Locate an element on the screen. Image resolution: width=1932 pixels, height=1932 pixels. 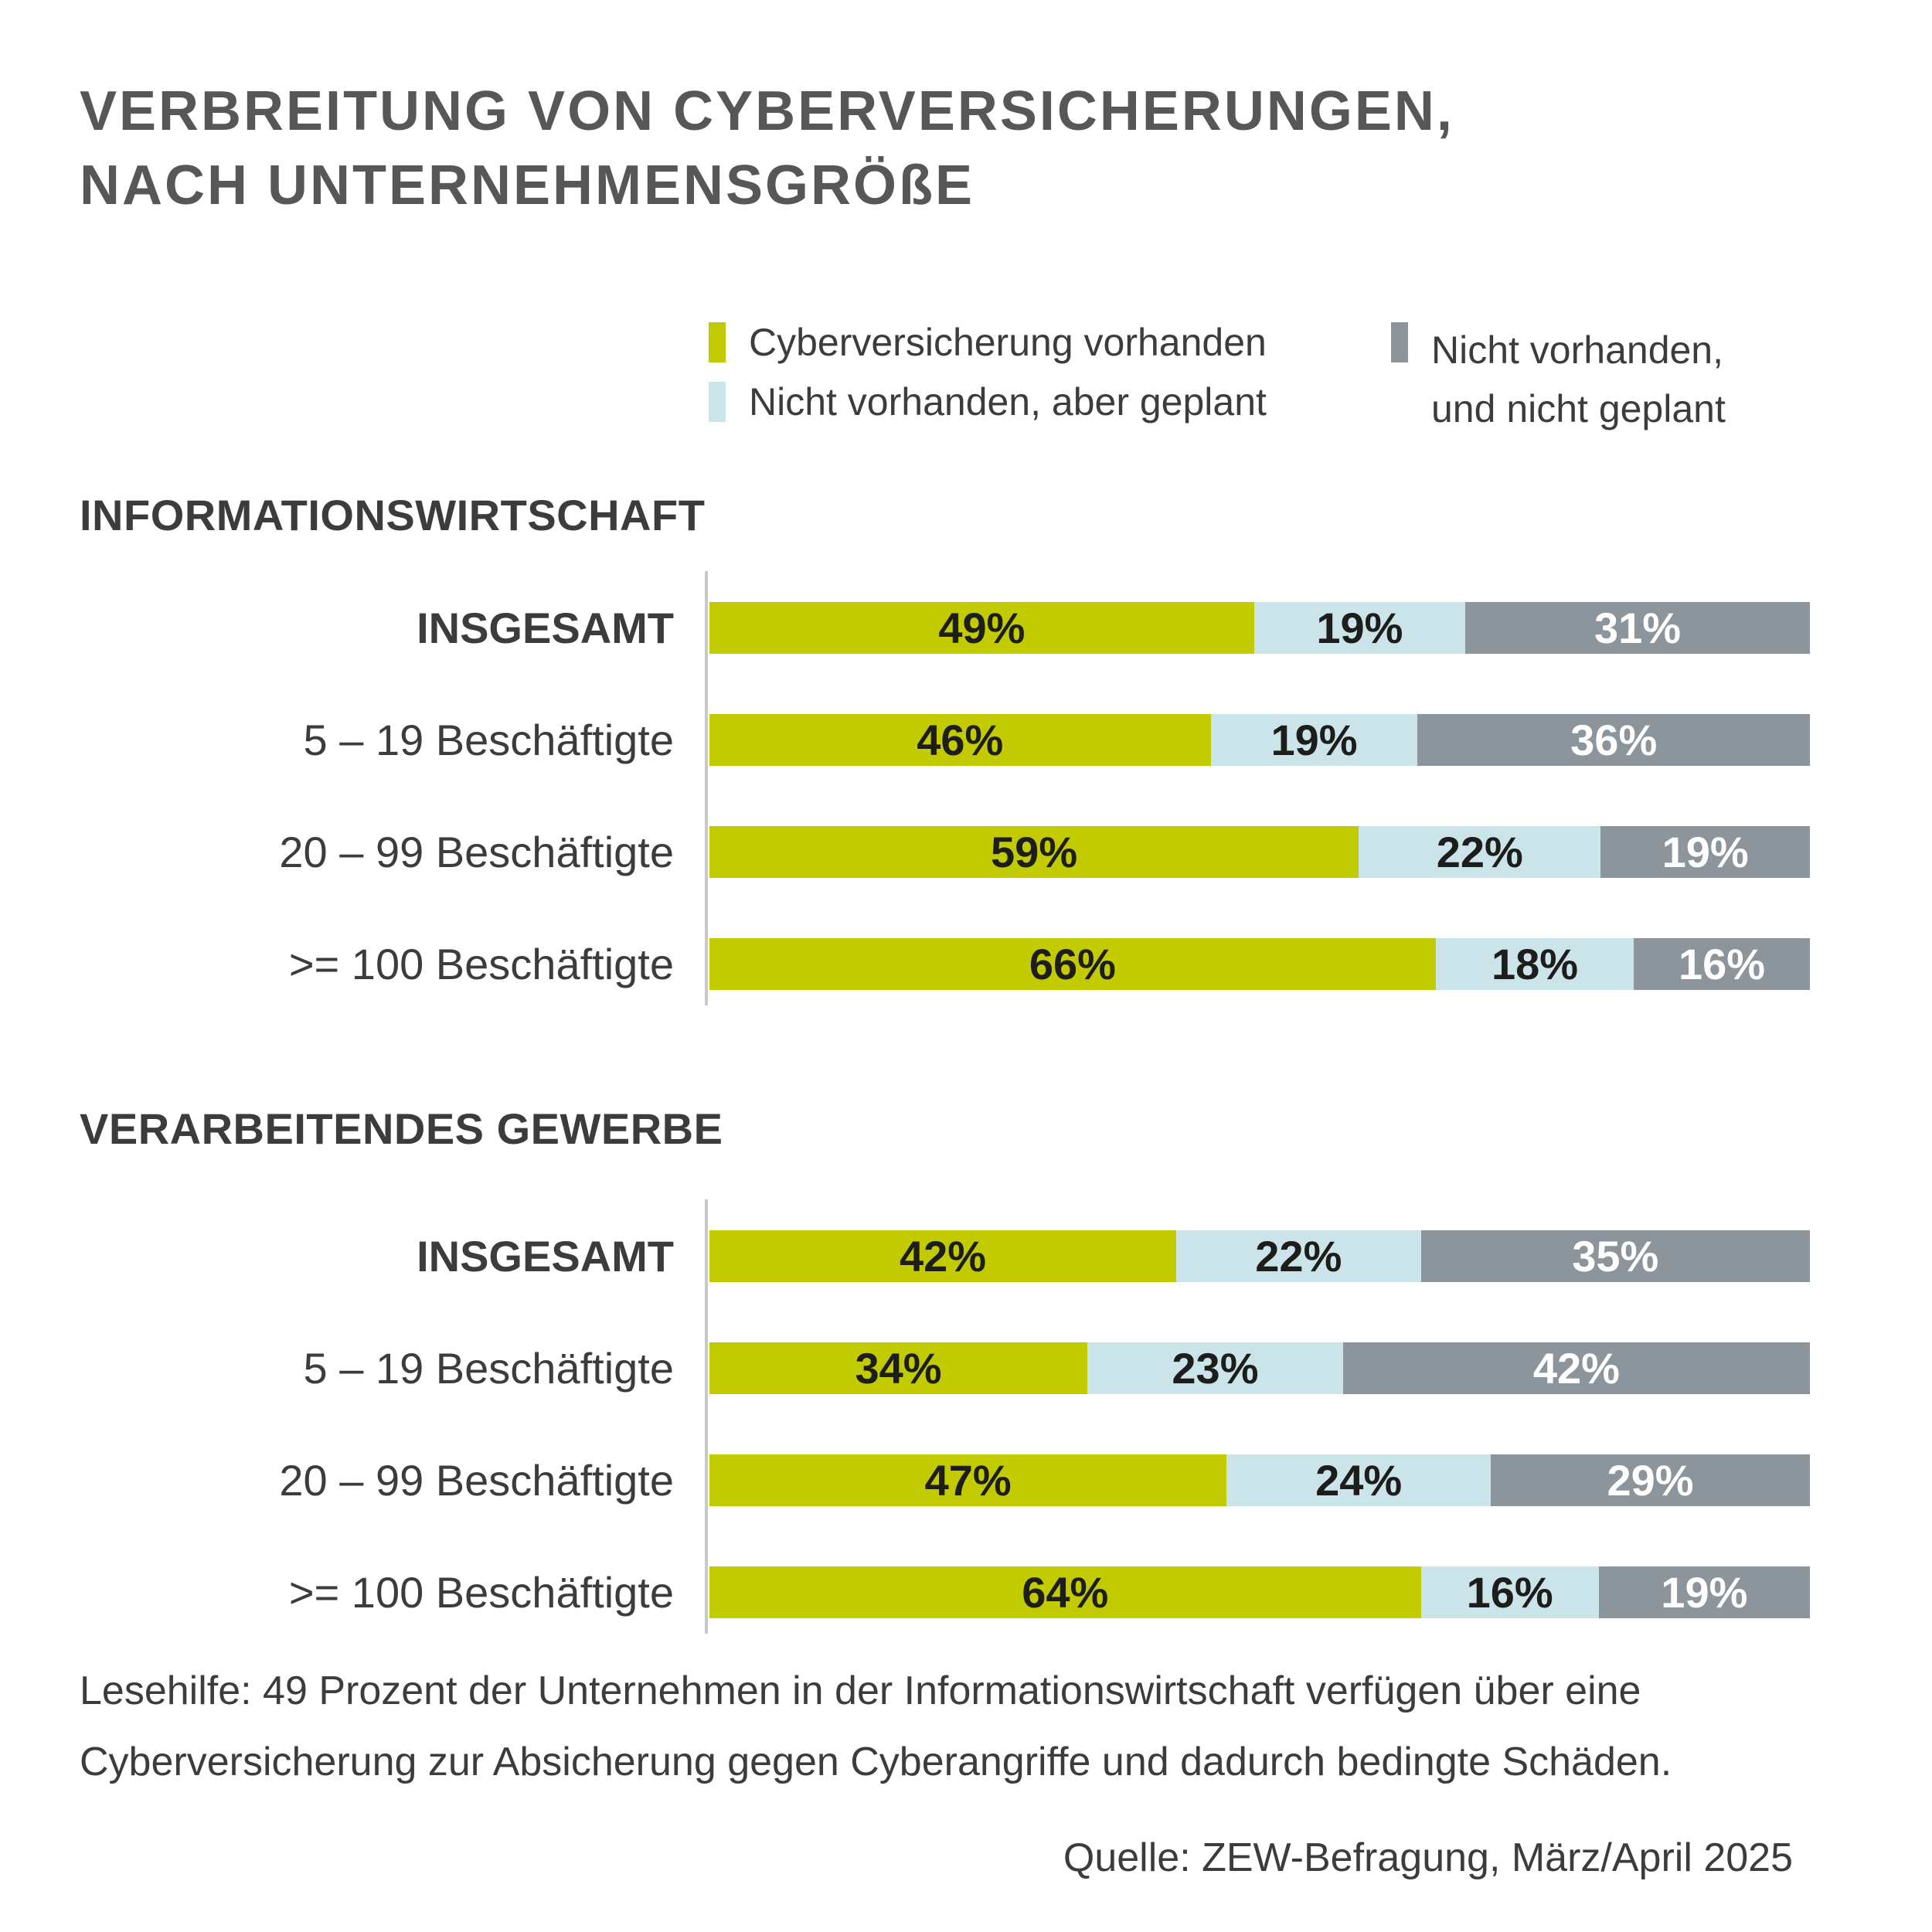
bar-segment: 64% is located at coordinates (1065, 1592).